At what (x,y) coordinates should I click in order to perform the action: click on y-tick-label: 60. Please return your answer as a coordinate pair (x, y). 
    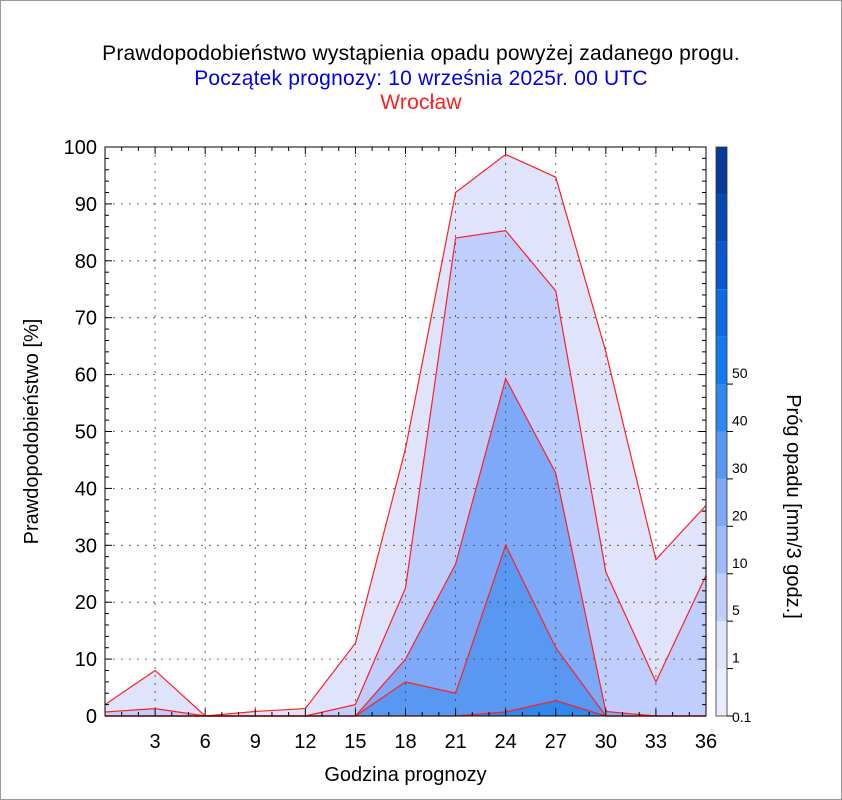
    Looking at the image, I should click on (86, 376).